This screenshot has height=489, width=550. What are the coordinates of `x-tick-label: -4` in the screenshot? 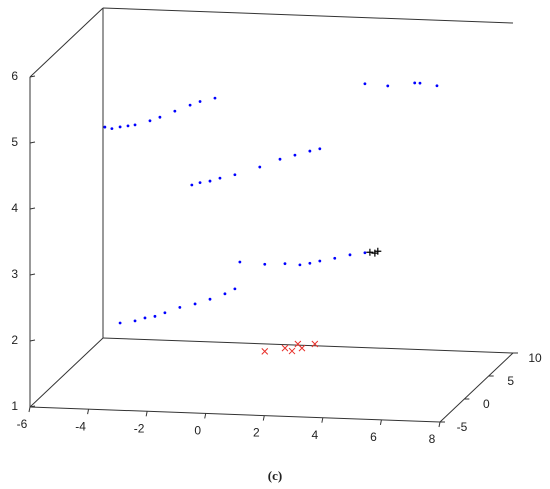 It's located at (80, 426).